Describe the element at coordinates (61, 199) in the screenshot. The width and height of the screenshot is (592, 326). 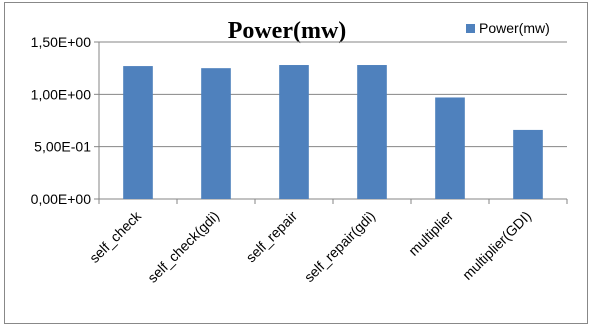
I see `y-tick-label: 0,00E+00` at that location.